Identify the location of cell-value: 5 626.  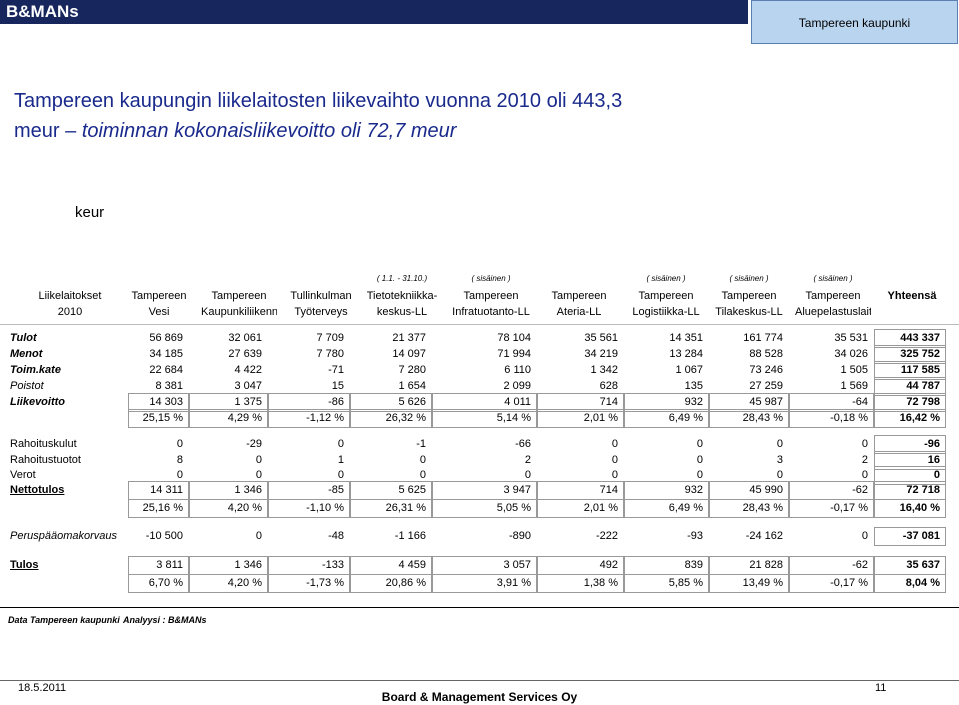
(412, 402).